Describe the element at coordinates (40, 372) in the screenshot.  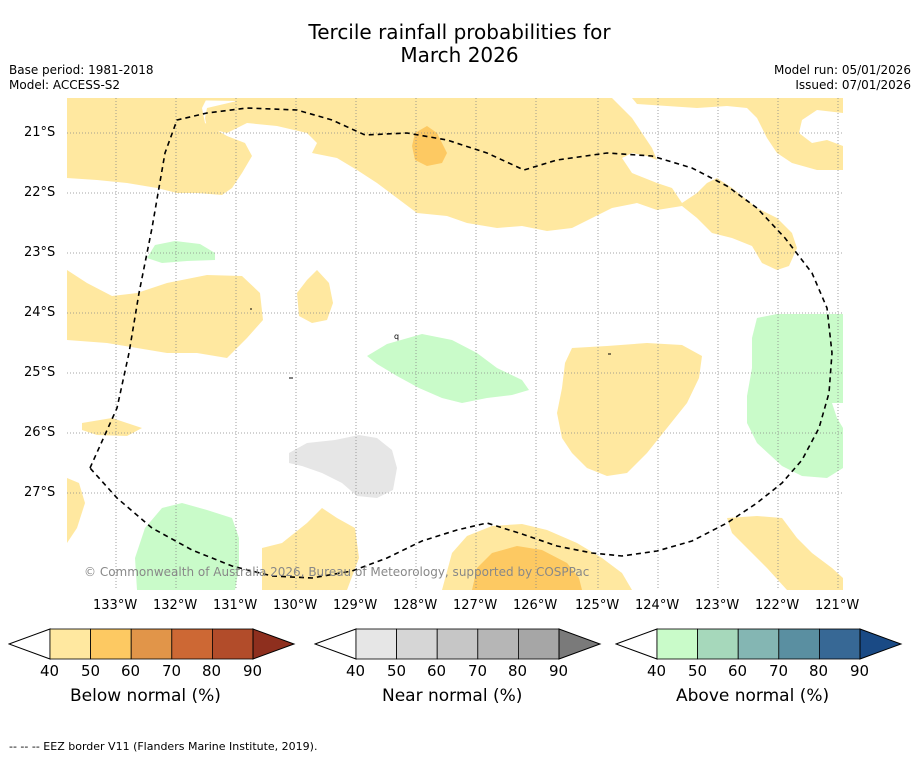
I see `lat-label: 25°S` at that location.